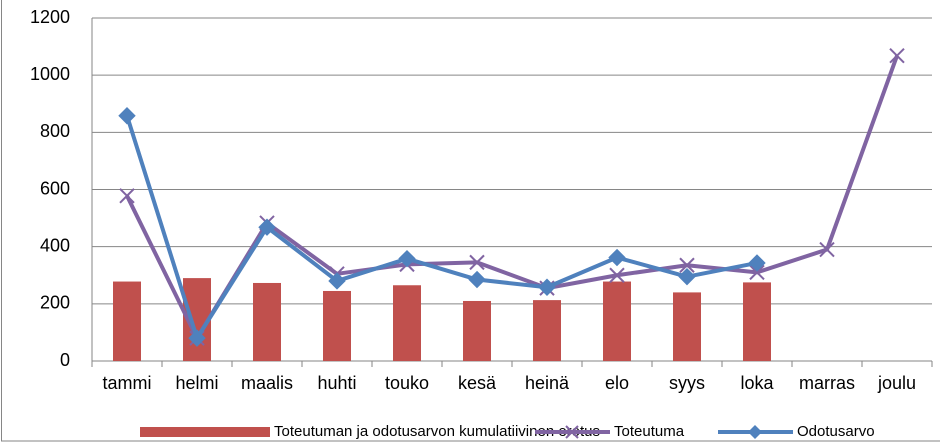 This screenshot has width=940, height=443. What do you see at coordinates (547, 383) in the screenshot?
I see `x-tick-label: heinä` at bounding box center [547, 383].